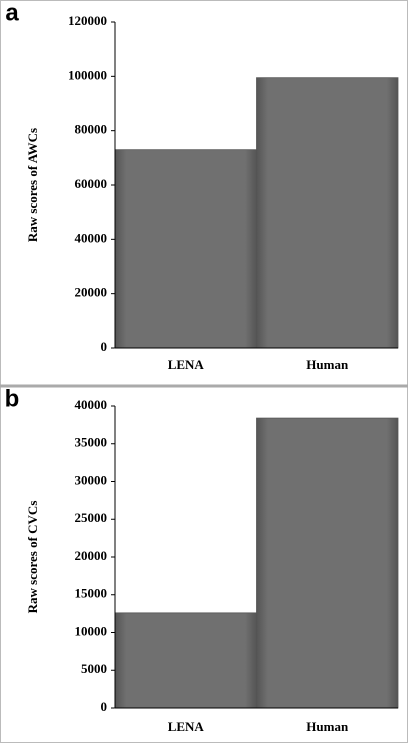  What do you see at coordinates (12, 398) in the screenshot?
I see `panel-label: b` at bounding box center [12, 398].